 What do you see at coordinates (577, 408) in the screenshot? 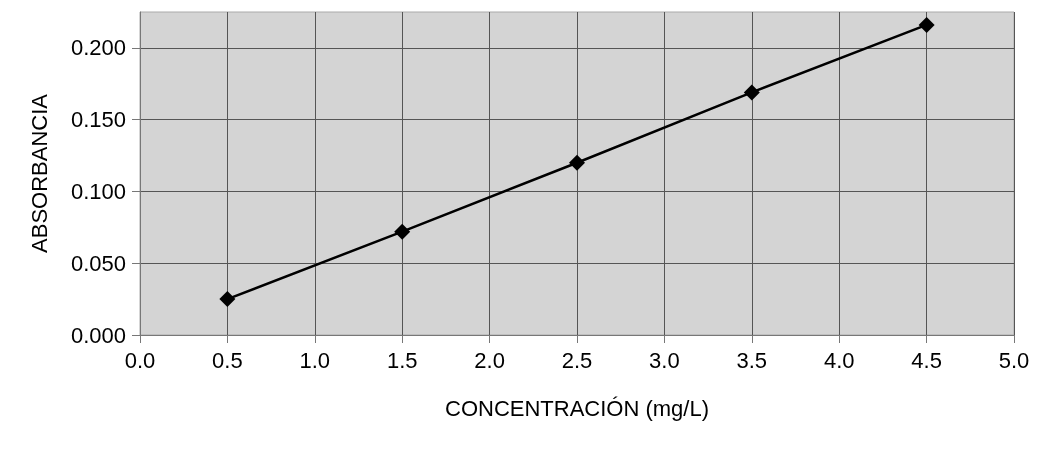
I see `x-axis-title: CONCENTRACIÓN (mg/L)` at bounding box center [577, 408].